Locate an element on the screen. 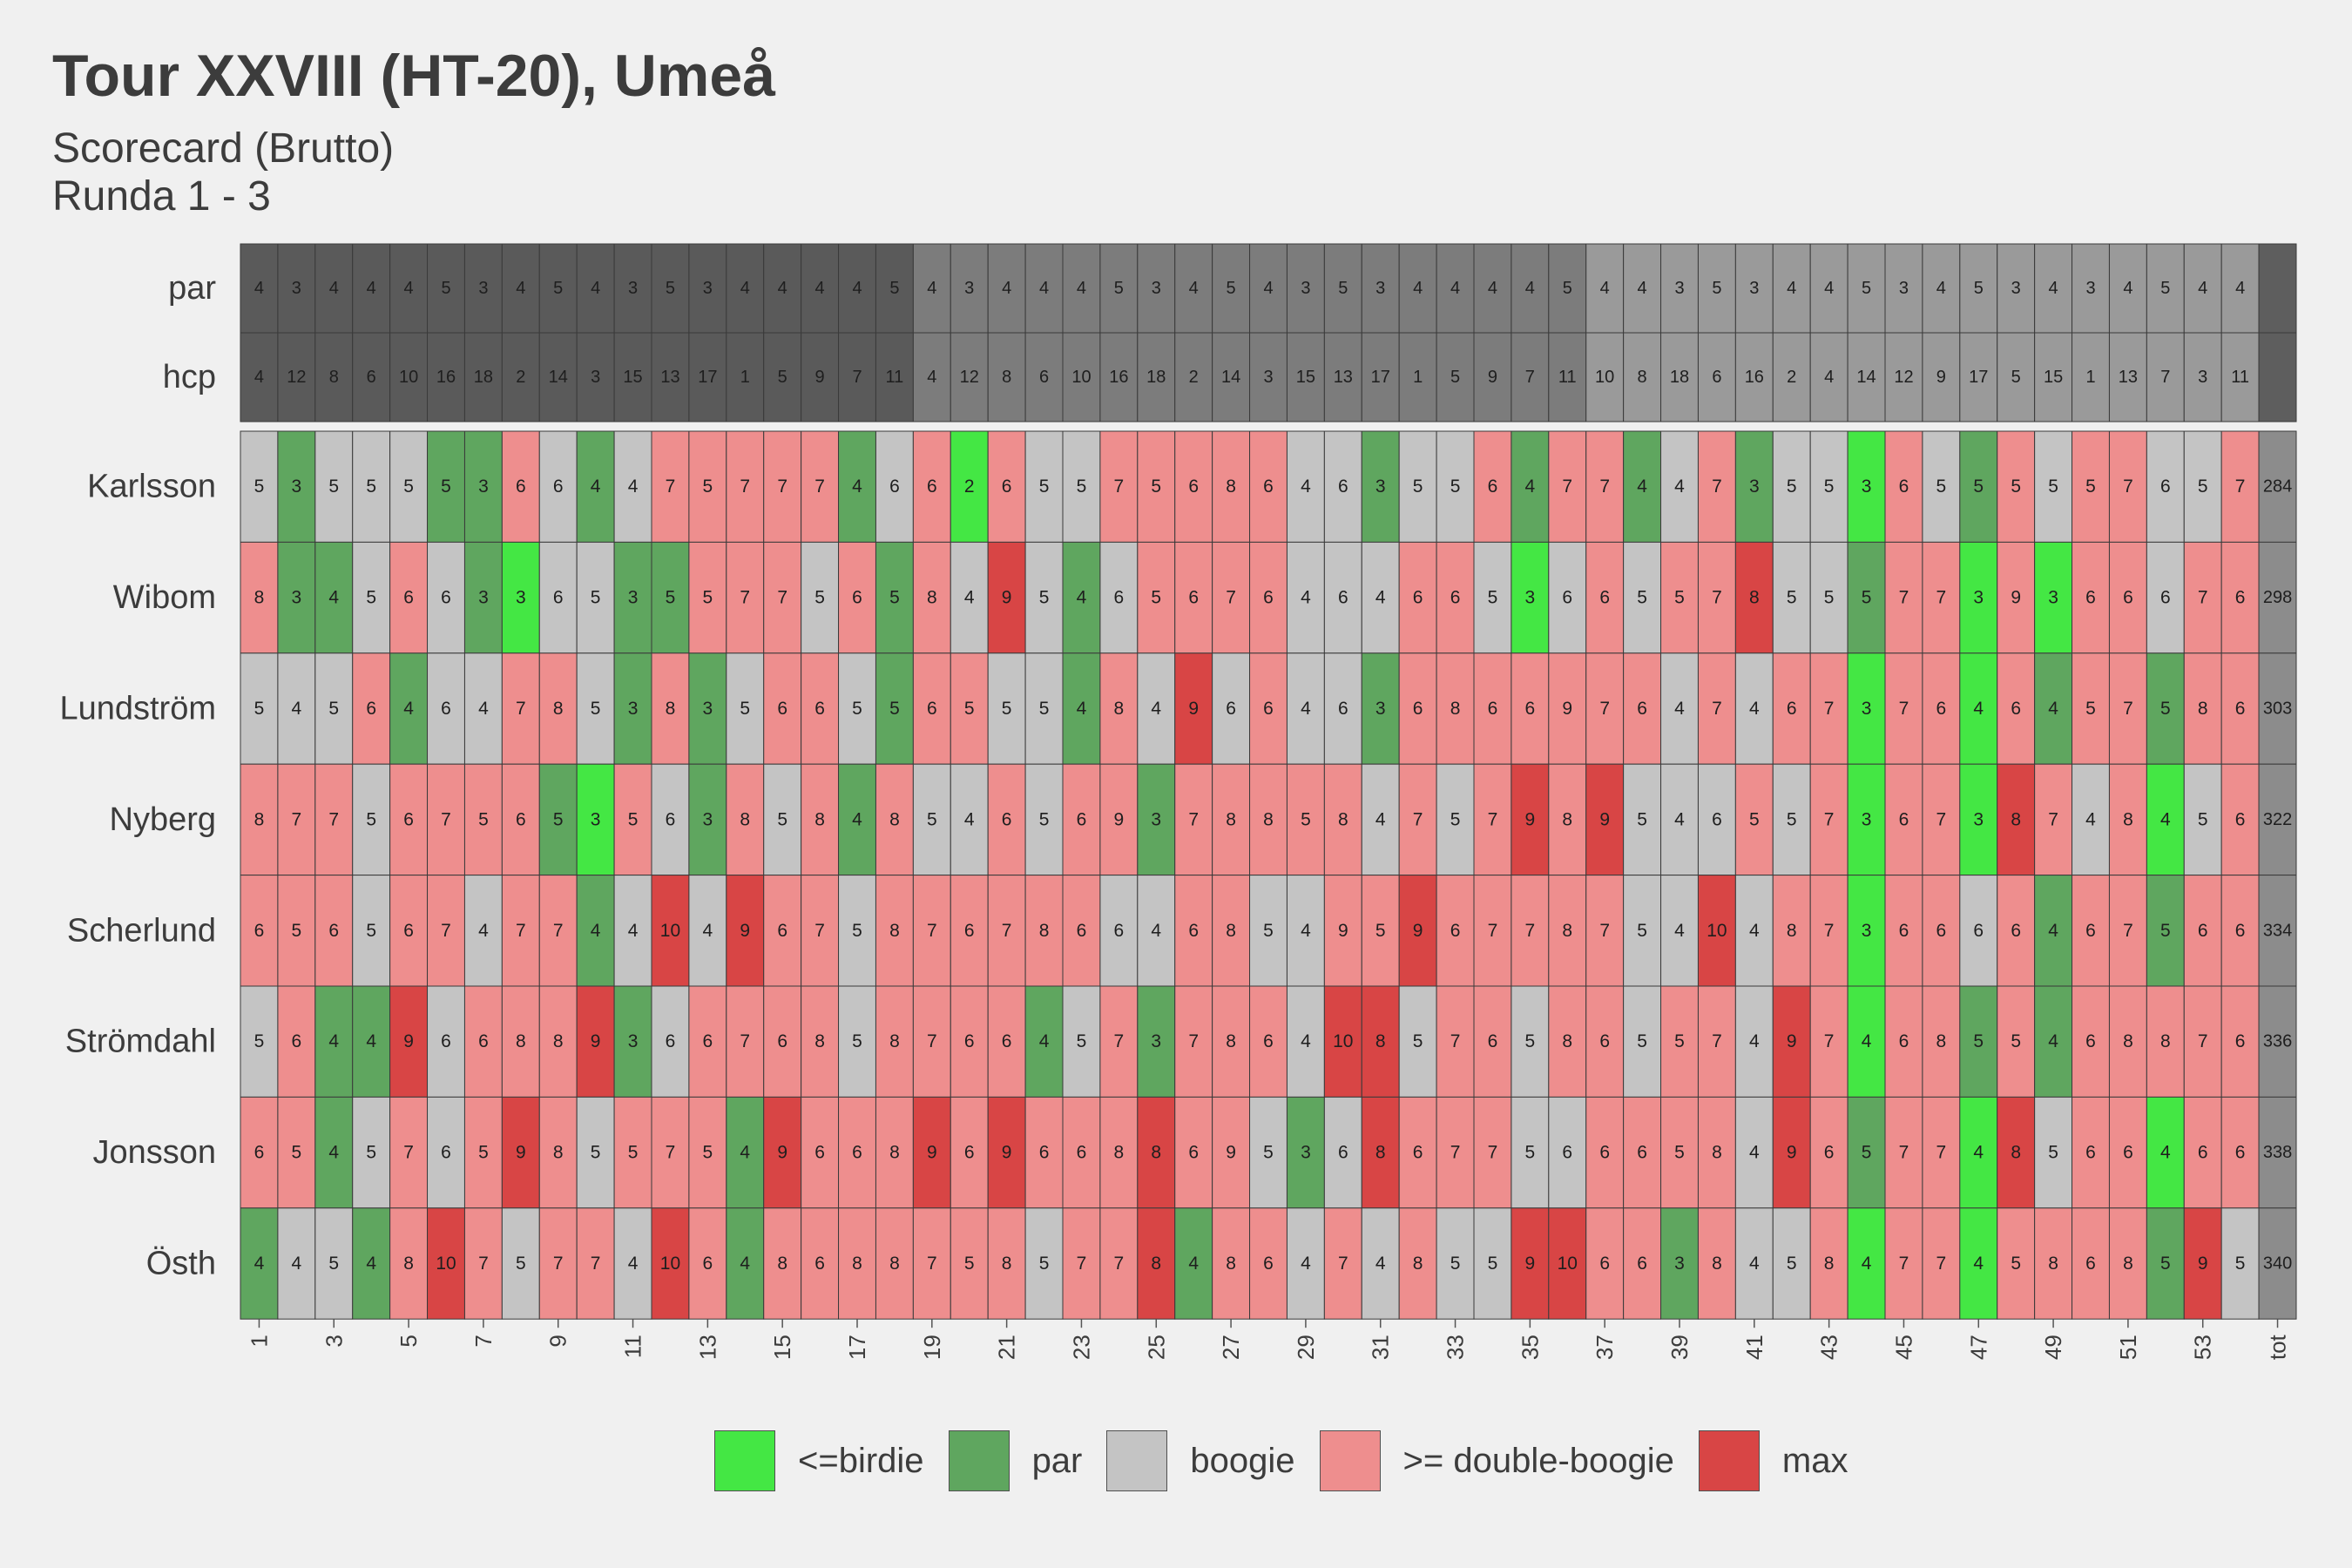 This screenshot has height=1568, width=2352. hcp-value: 17 is located at coordinates (1979, 378).